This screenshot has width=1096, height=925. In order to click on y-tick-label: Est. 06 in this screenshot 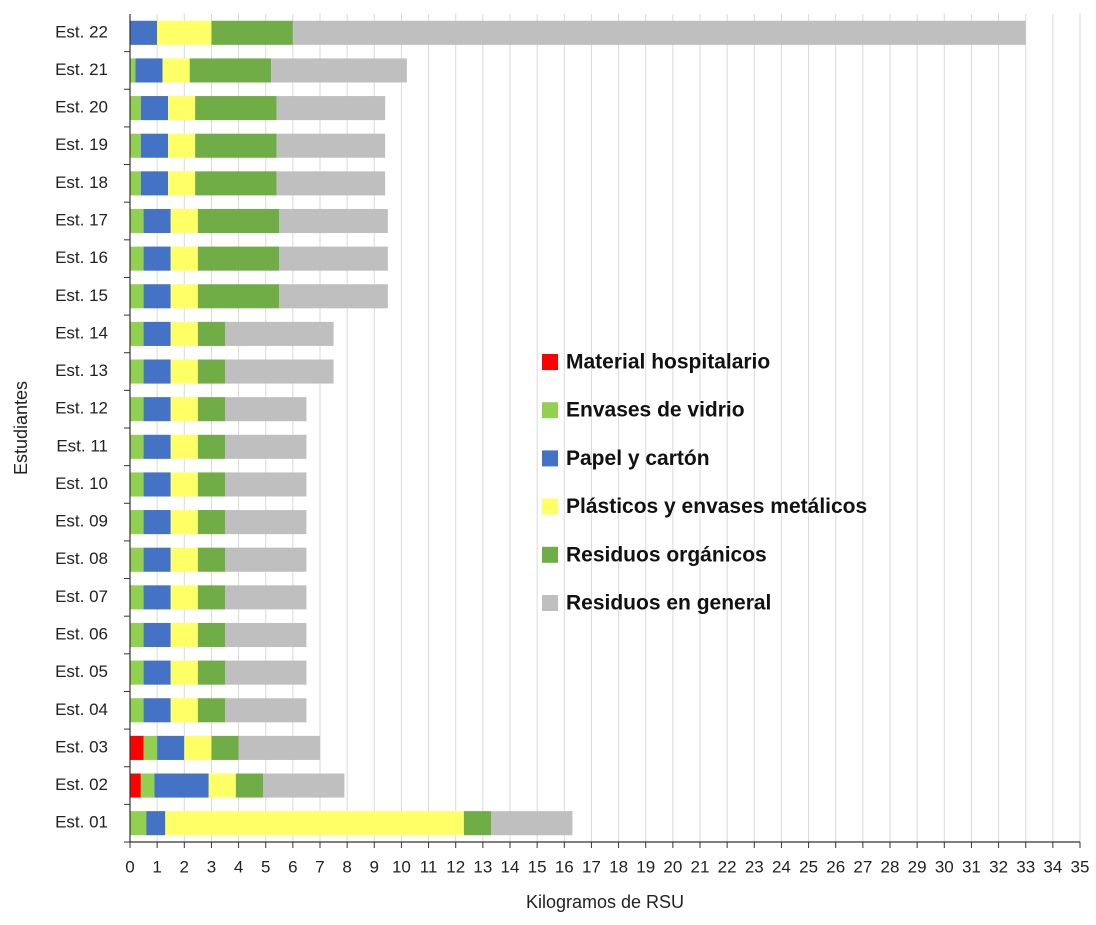, I will do `click(81, 633)`.